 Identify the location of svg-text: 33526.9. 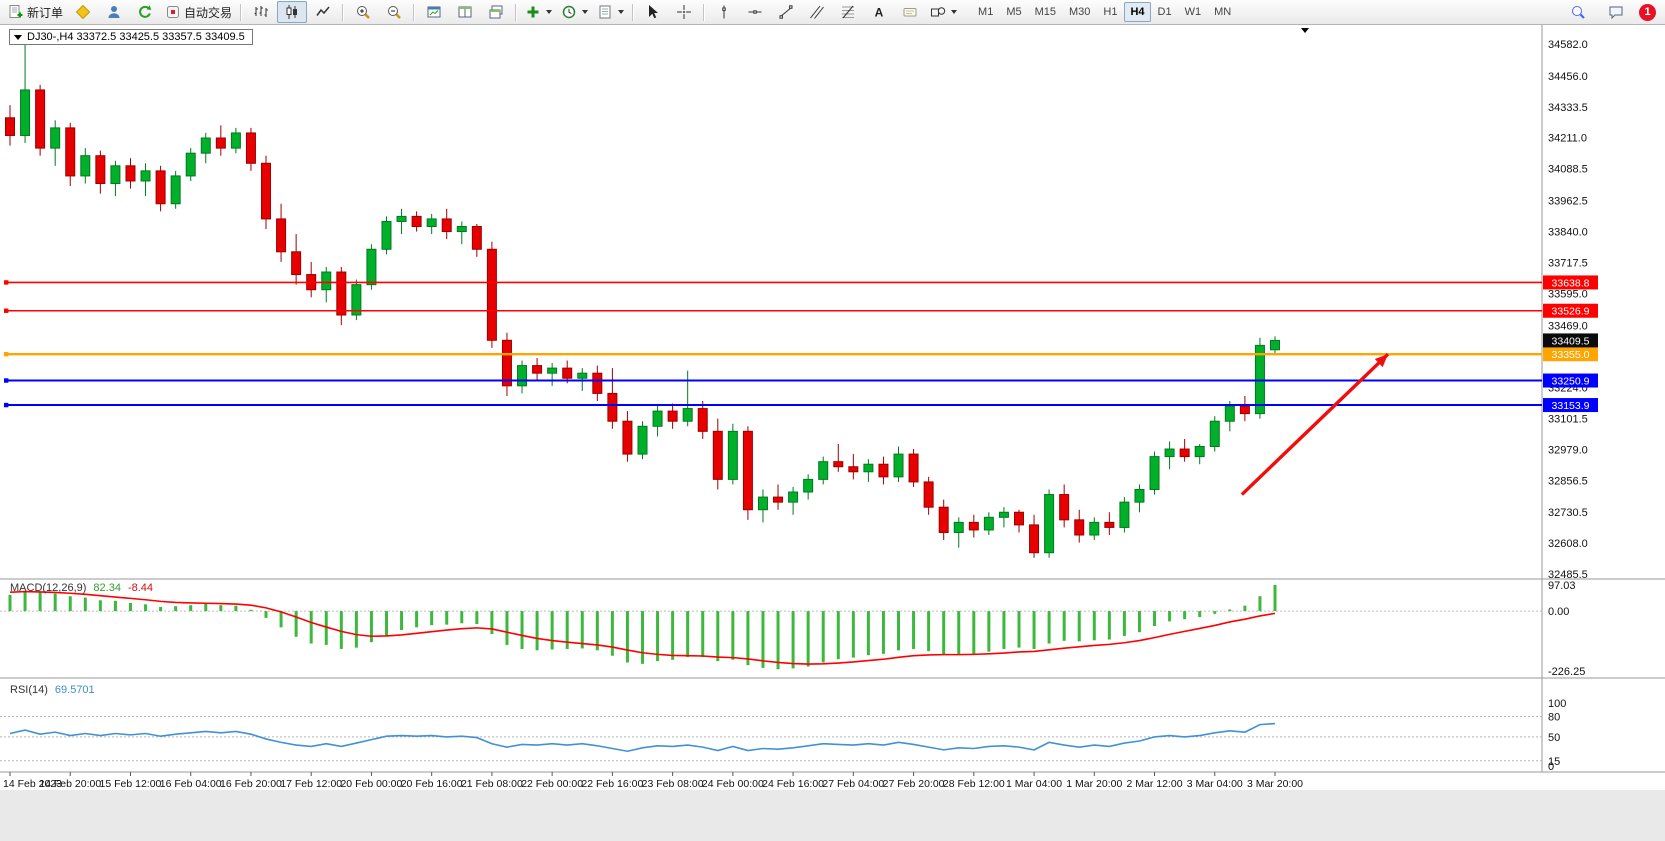
(1571, 312).